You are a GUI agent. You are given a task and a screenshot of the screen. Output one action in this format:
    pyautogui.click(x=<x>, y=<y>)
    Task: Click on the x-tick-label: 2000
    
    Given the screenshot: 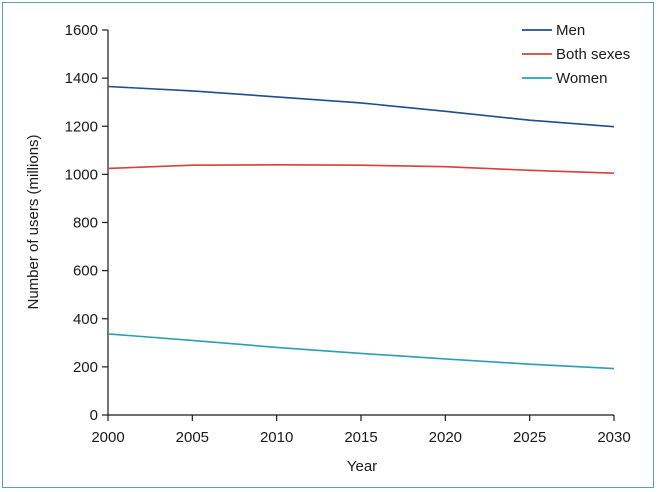 What is the action you would take?
    pyautogui.click(x=107, y=437)
    